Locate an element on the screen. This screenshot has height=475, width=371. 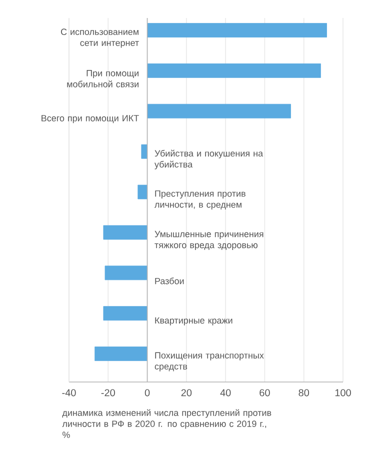
y-tick-label: Квартирные кражи is located at coordinates (193, 321).